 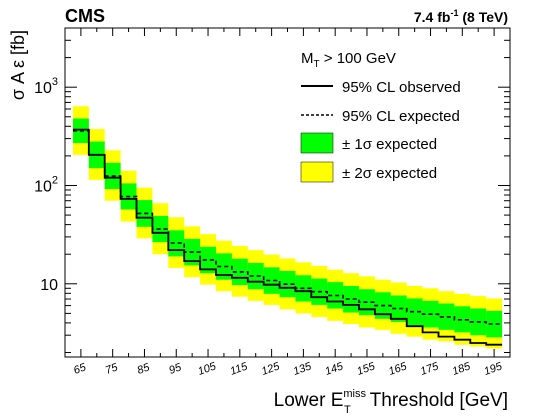 What do you see at coordinates (112, 369) in the screenshot?
I see `x-tick-label: 75` at bounding box center [112, 369].